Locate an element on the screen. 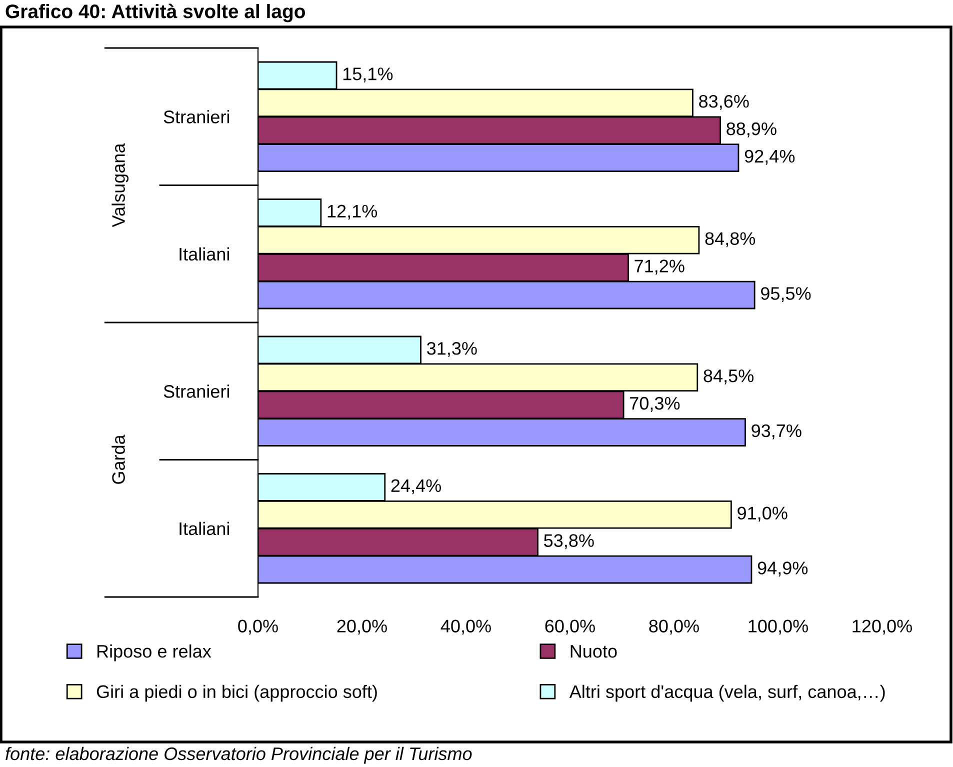  data-label: 83,6% is located at coordinates (724, 102).